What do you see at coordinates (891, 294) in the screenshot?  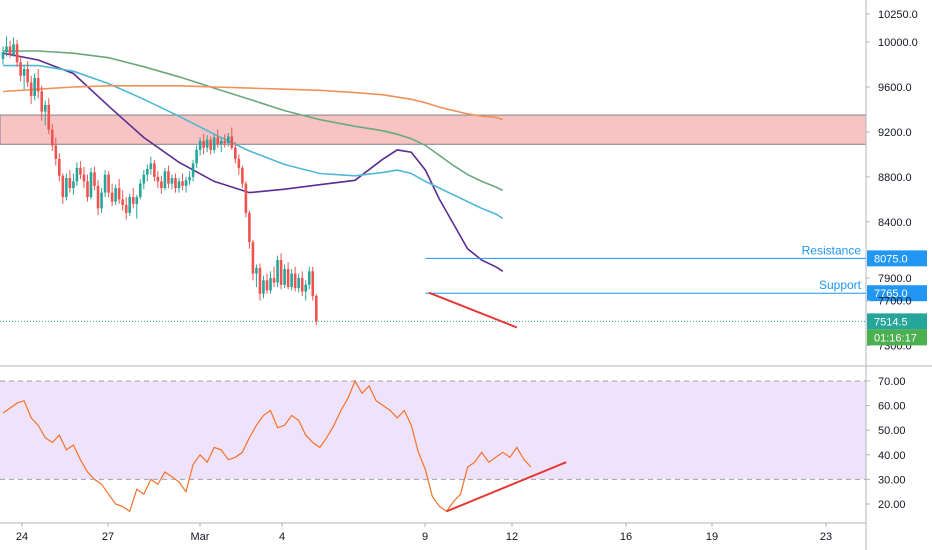 I see `level-price-tag: 7765.0` at bounding box center [891, 294].